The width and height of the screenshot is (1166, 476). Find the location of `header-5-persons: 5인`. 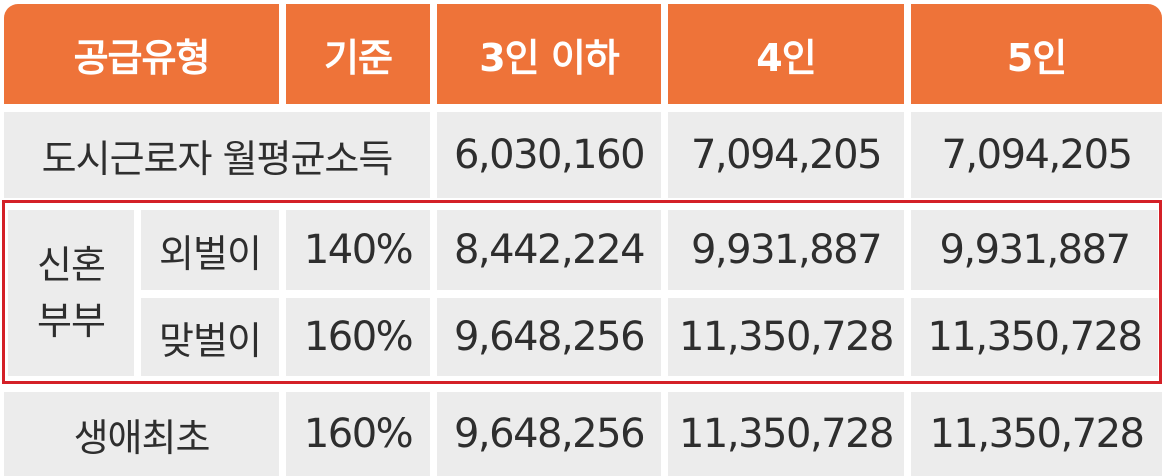

header-5-persons: 5인 is located at coordinates (1036, 54).